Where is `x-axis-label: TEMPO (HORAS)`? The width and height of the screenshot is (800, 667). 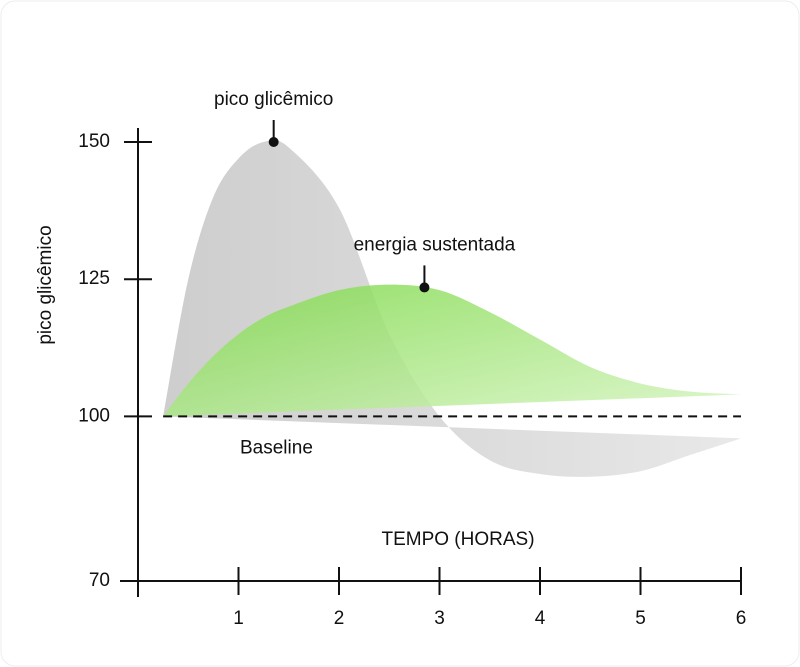 x-axis-label: TEMPO (HORAS) is located at coordinates (457, 539).